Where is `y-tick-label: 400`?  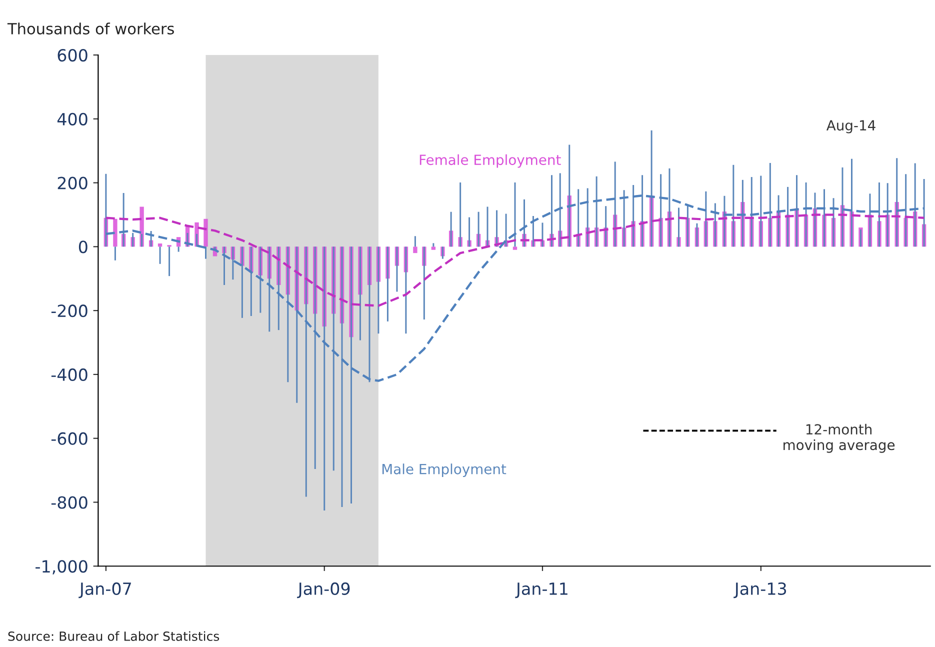
y-tick-label: 400 is located at coordinates (72, 119).